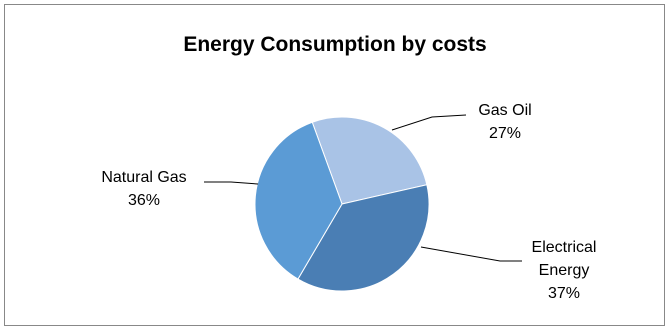 Image resolution: width=670 pixels, height=331 pixels. I want to click on pie-slice-electrical-energy, so click(363, 238).